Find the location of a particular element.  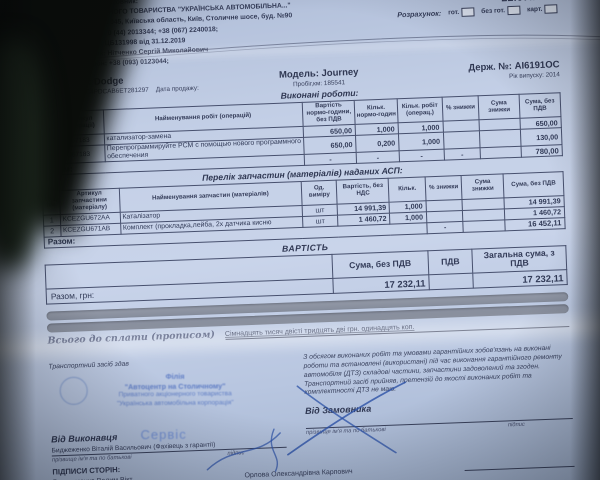

cost-no-vat: 17 232,11 is located at coordinates (381, 284).